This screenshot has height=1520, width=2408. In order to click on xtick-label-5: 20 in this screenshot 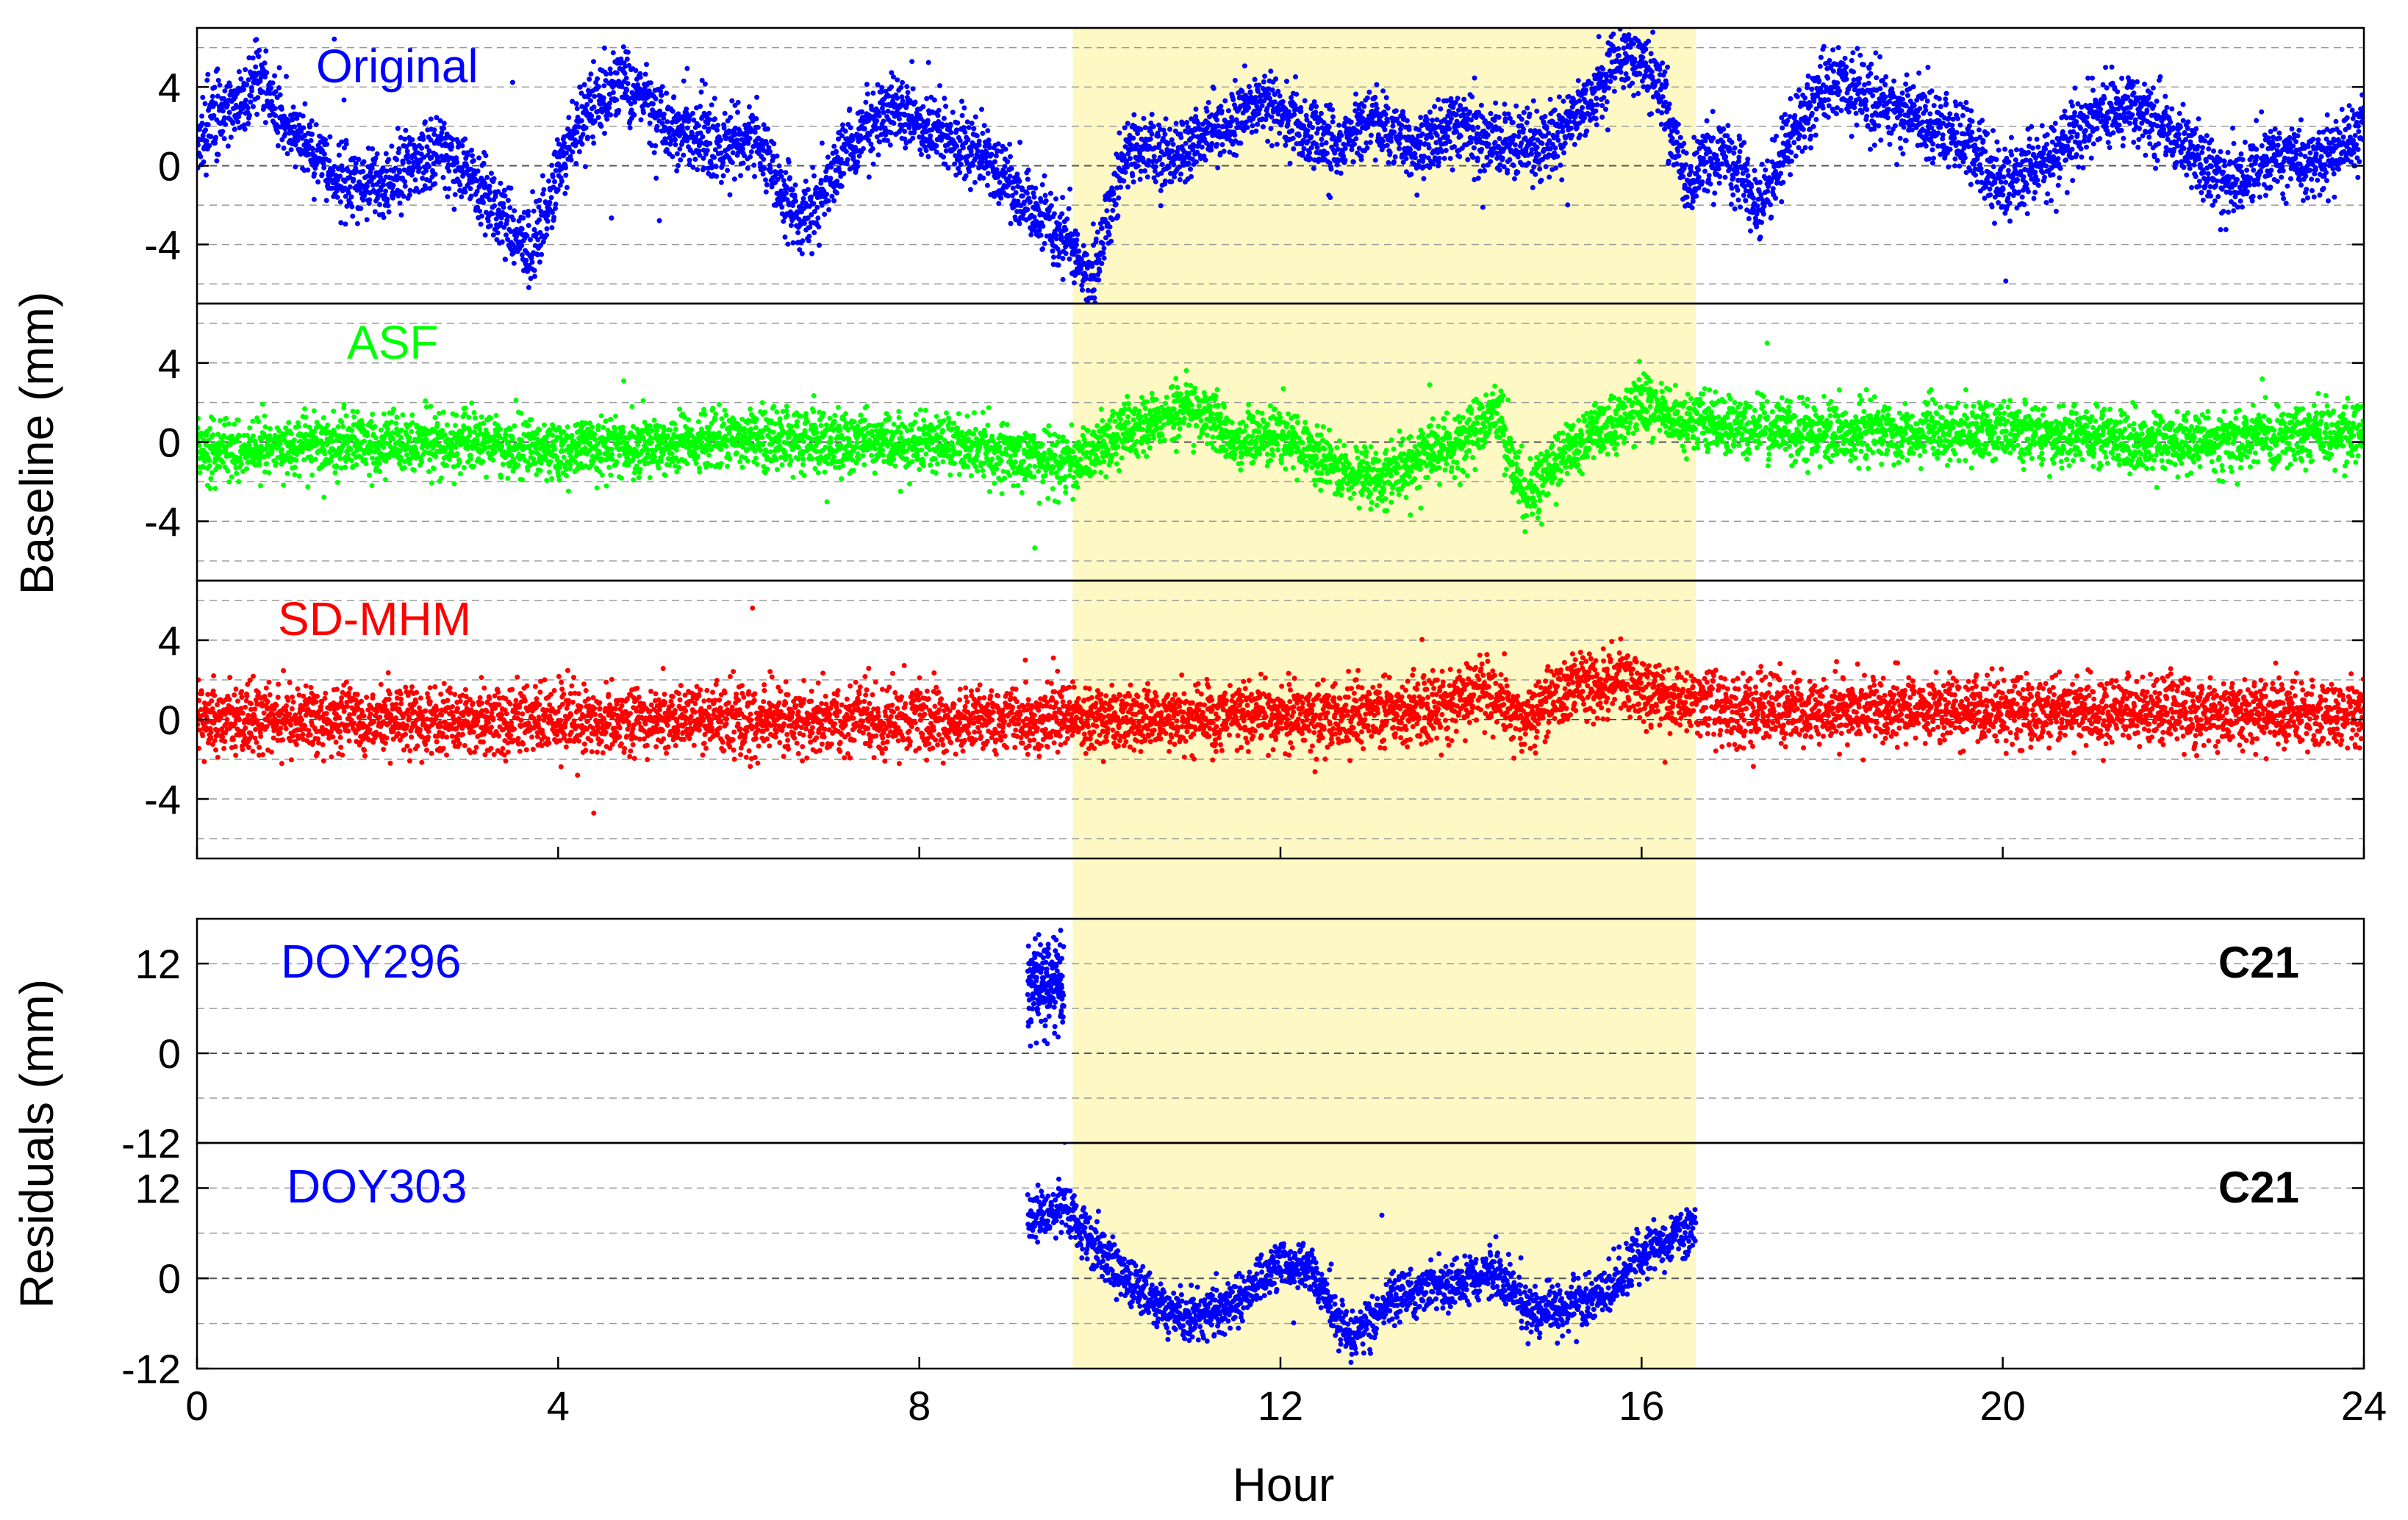, I will do `click(2003, 1406)`.